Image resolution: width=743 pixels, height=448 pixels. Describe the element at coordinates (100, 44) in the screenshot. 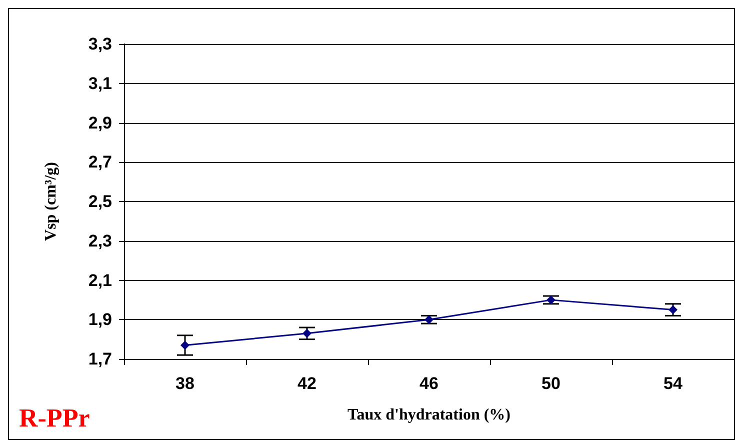

I see `y-tick-label: 3,3` at that location.